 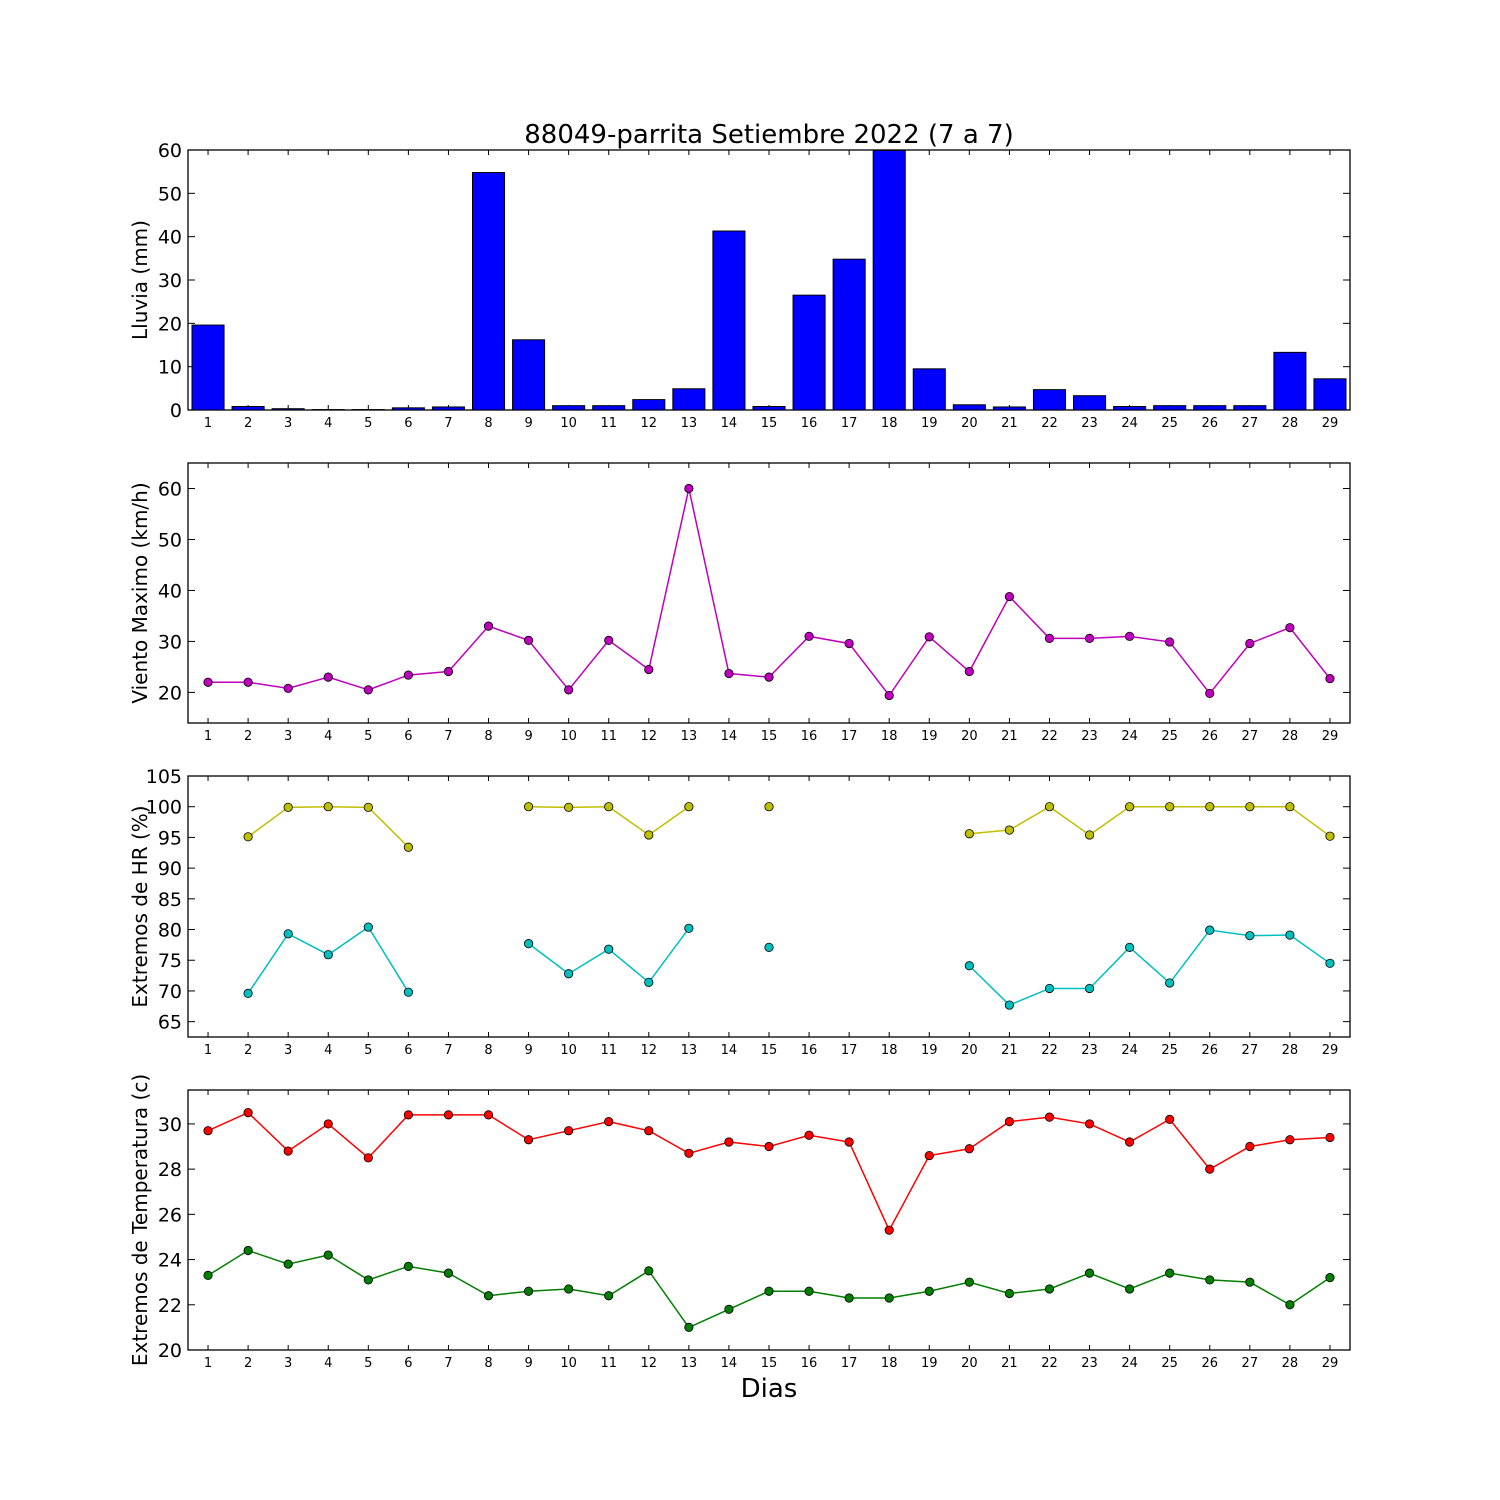 I want to click on x-tick-label: 14, so click(x=729, y=423).